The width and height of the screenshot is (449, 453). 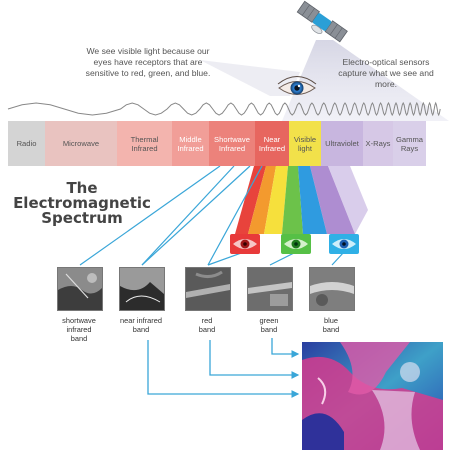 I want to click on satellite-icon, so click(x=322, y=21).